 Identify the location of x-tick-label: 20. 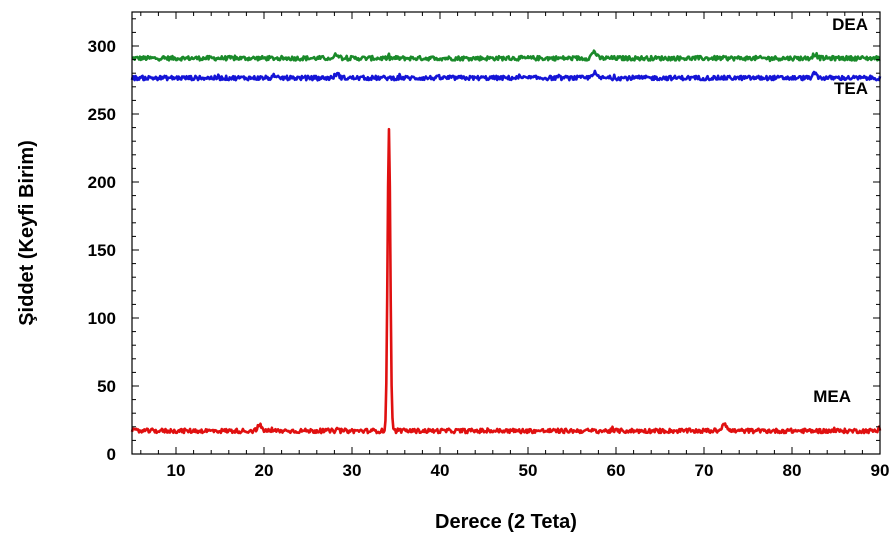
(264, 470).